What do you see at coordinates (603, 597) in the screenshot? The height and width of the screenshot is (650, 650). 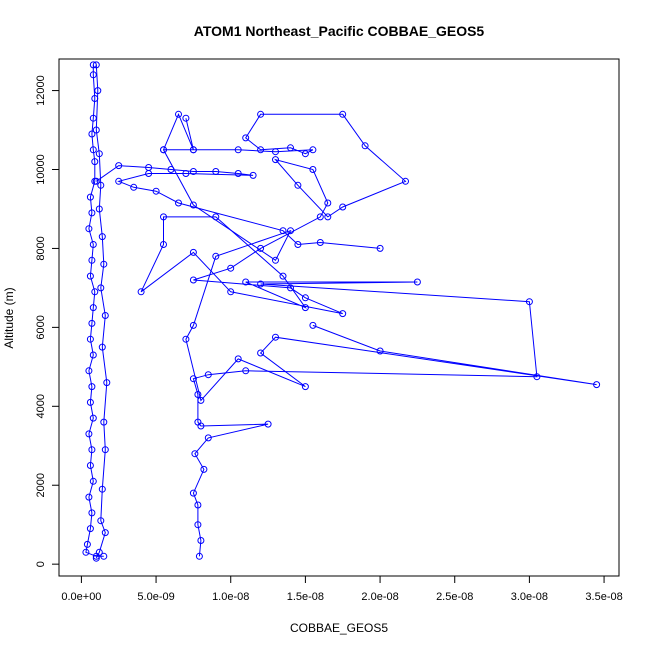 I see `x-tick-label: 3.5e-08` at bounding box center [603, 597].